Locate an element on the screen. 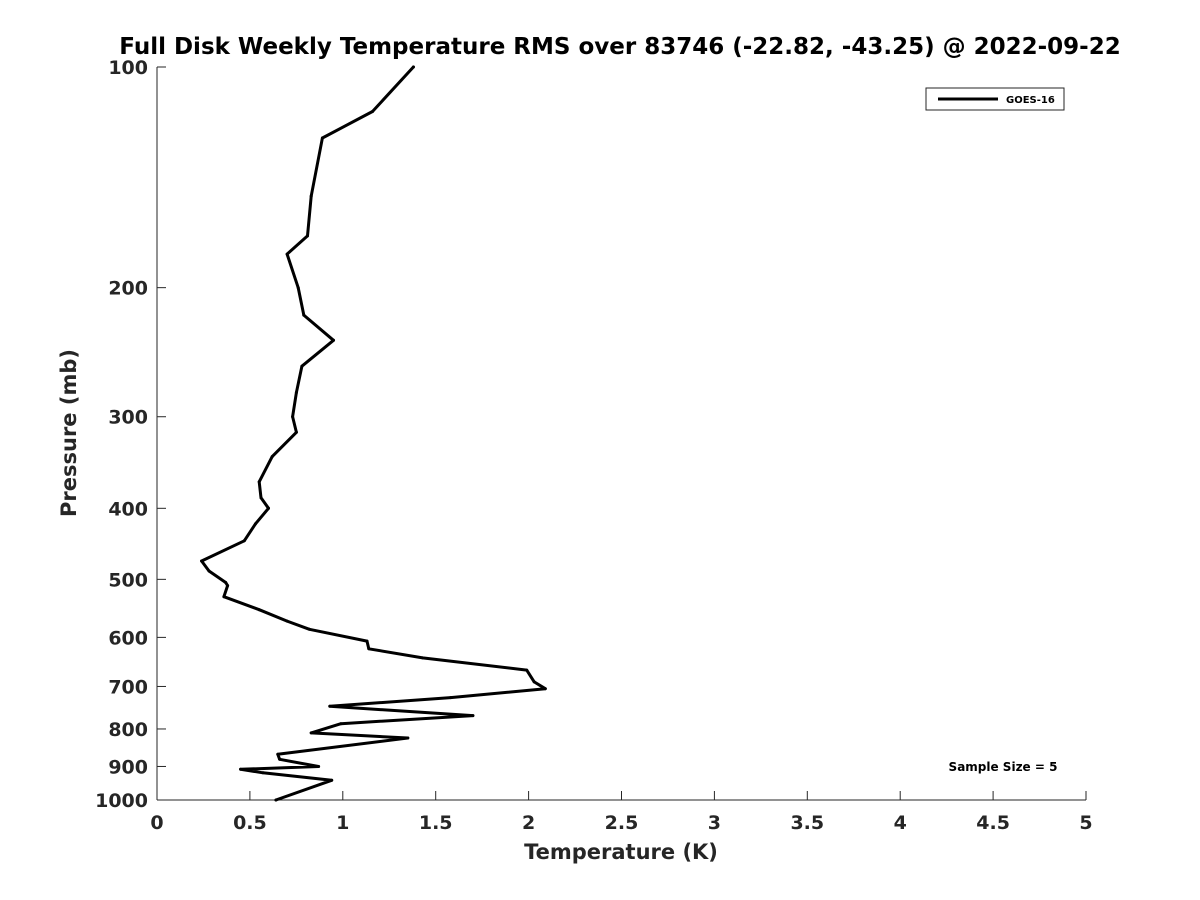 This screenshot has height=900, width=1200. y-tick-label: 100 is located at coordinates (128, 68).